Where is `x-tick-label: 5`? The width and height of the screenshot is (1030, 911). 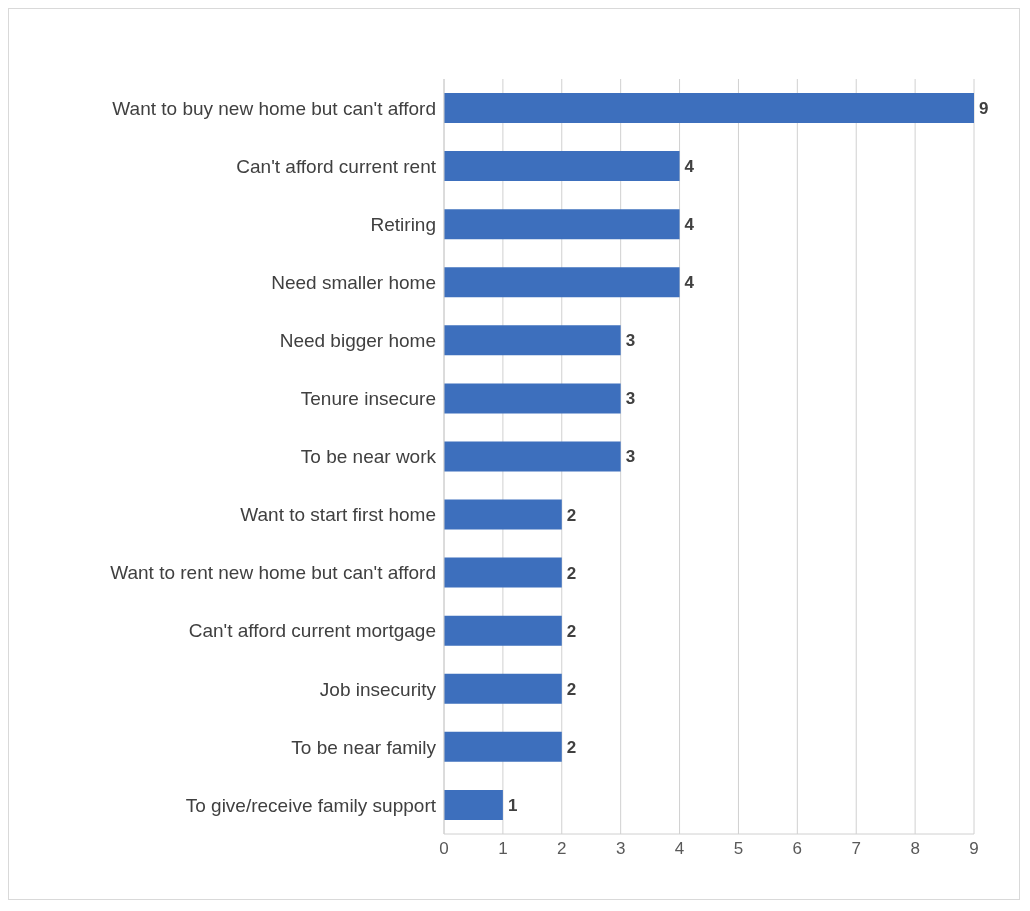
x-tick-label: 5 is located at coordinates (738, 849).